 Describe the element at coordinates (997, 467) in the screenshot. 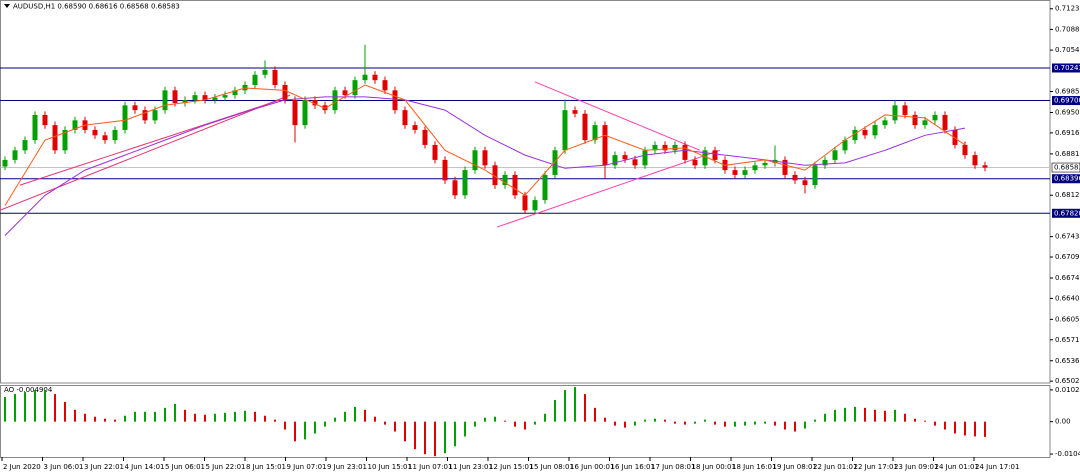

I see `x-tick-label: 24 Jun 17:01` at that location.